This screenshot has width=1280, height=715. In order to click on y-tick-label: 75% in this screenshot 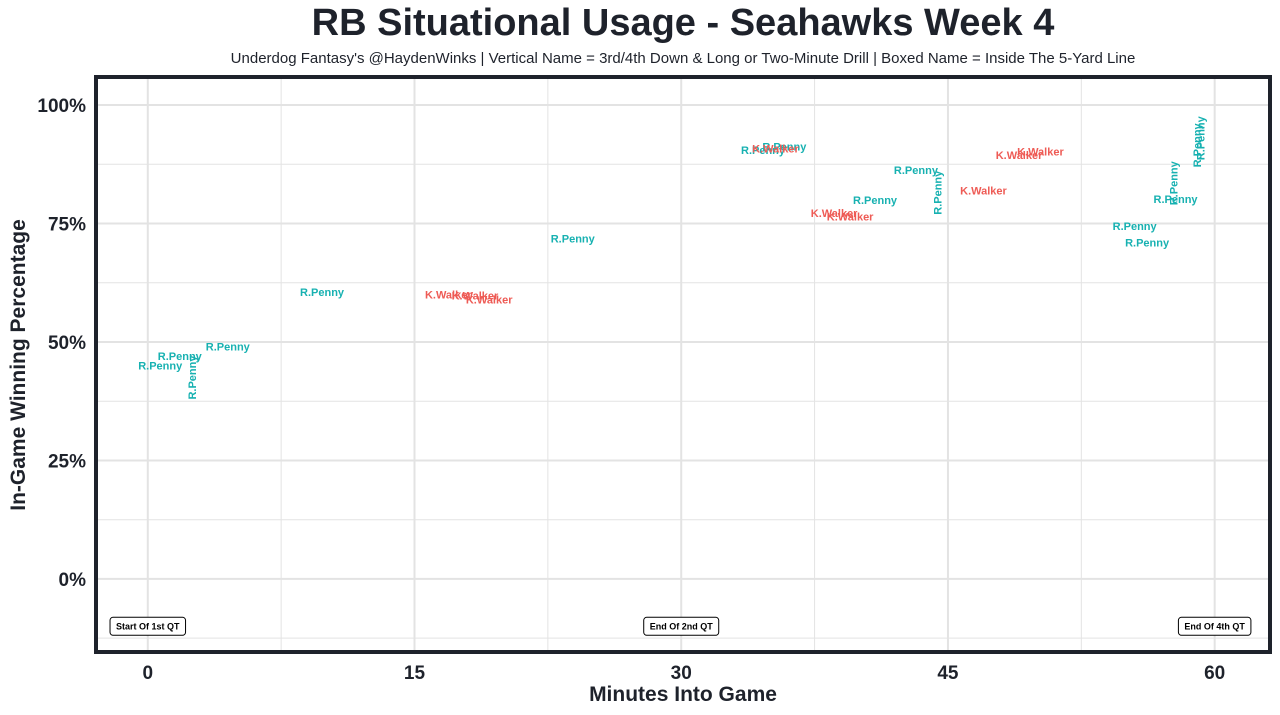, I will do `click(67, 225)`.